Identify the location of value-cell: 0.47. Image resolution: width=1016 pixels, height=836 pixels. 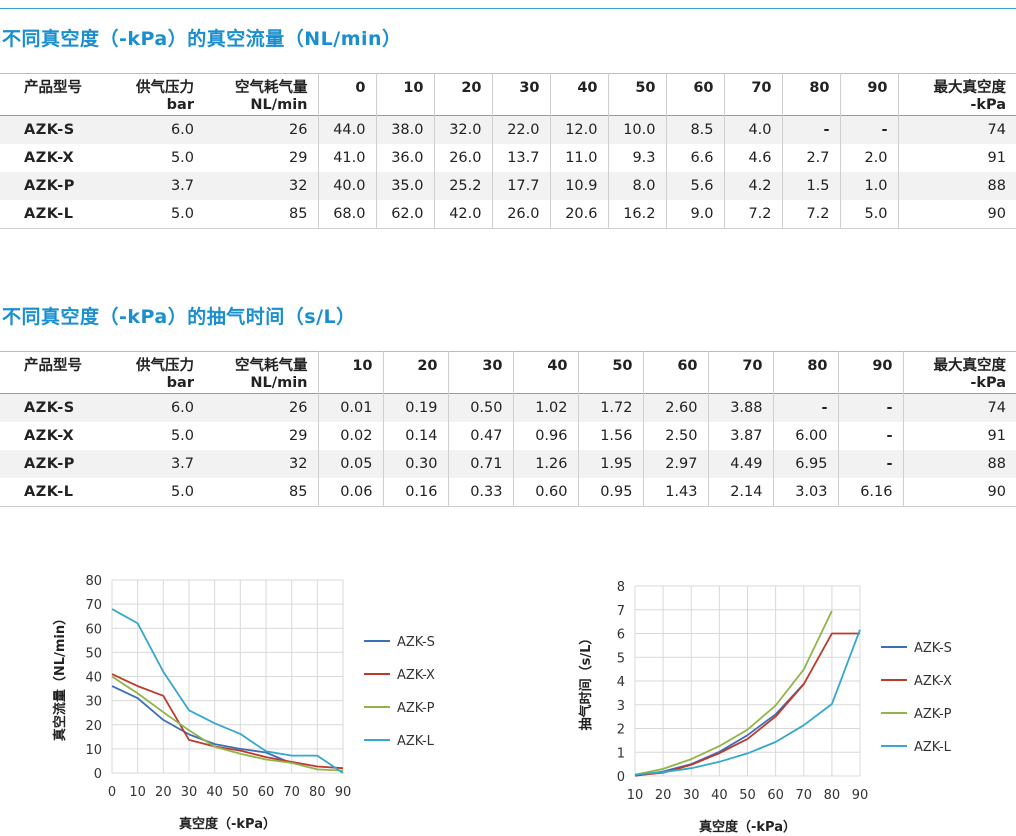
(481, 436).